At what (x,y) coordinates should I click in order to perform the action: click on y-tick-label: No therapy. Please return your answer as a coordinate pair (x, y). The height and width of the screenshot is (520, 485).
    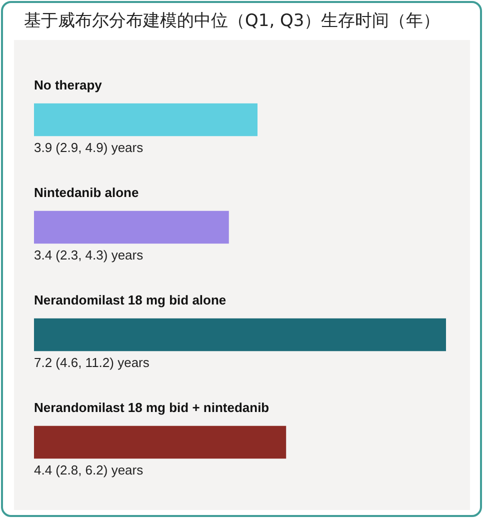
    Looking at the image, I should click on (68, 84).